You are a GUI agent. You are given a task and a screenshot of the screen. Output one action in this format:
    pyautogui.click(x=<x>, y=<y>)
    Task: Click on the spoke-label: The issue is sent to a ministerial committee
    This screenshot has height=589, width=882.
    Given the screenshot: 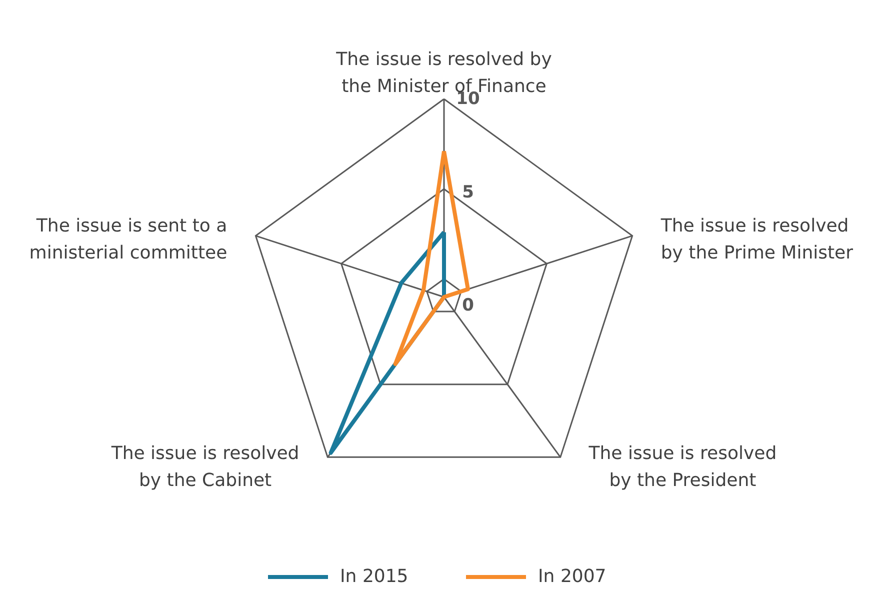 What is the action you would take?
    pyautogui.click(x=128, y=240)
    